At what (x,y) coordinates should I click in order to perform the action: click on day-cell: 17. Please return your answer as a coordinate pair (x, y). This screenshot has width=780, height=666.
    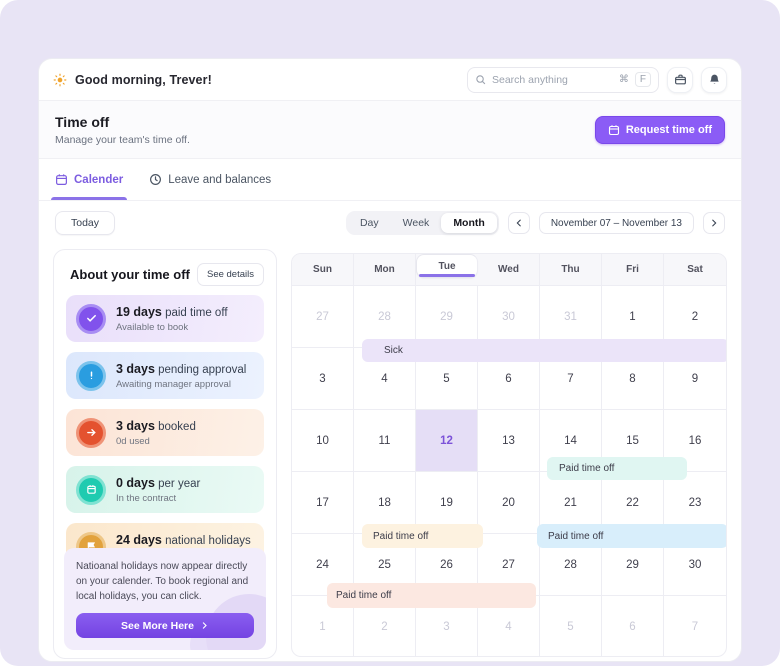
    Looking at the image, I should click on (323, 503).